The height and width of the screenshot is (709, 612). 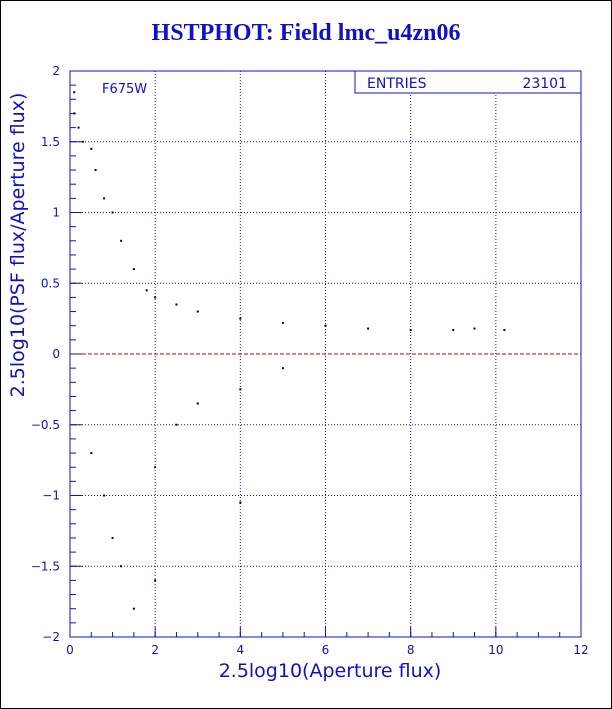 I want to click on x-tick-label: 12, so click(x=580, y=650).